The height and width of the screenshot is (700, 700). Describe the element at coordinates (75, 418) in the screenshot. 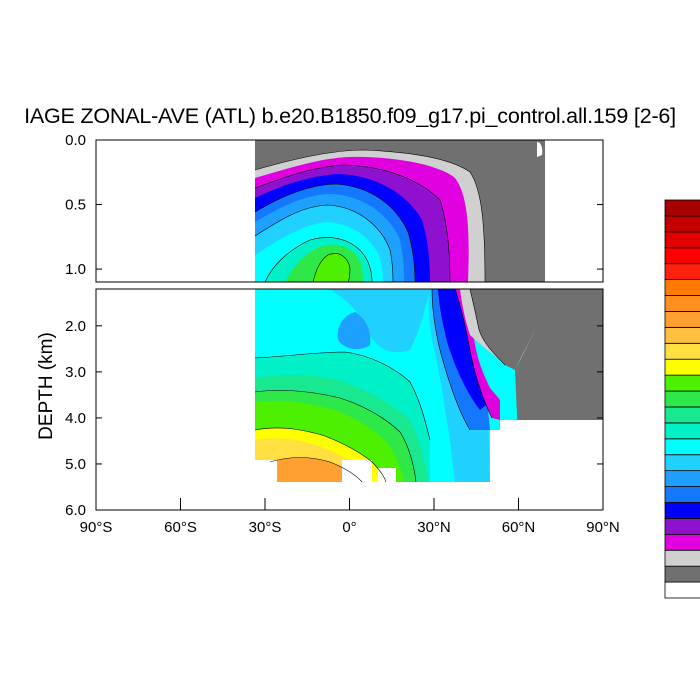

I see `y-tick-label: 4.0` at that location.